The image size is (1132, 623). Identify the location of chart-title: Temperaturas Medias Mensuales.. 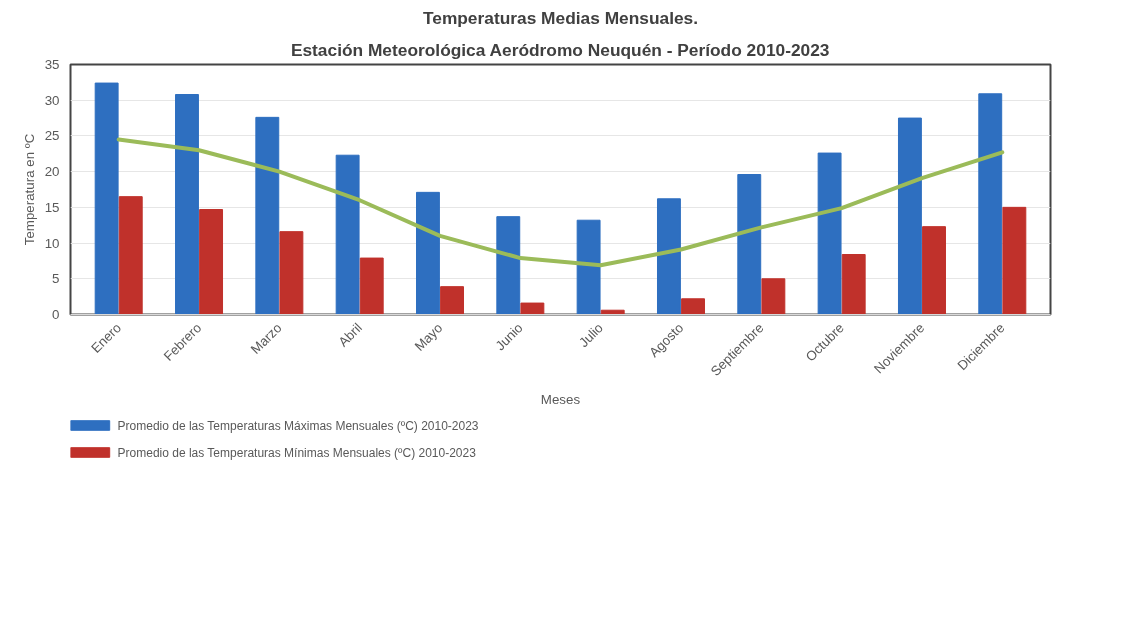
(560, 17).